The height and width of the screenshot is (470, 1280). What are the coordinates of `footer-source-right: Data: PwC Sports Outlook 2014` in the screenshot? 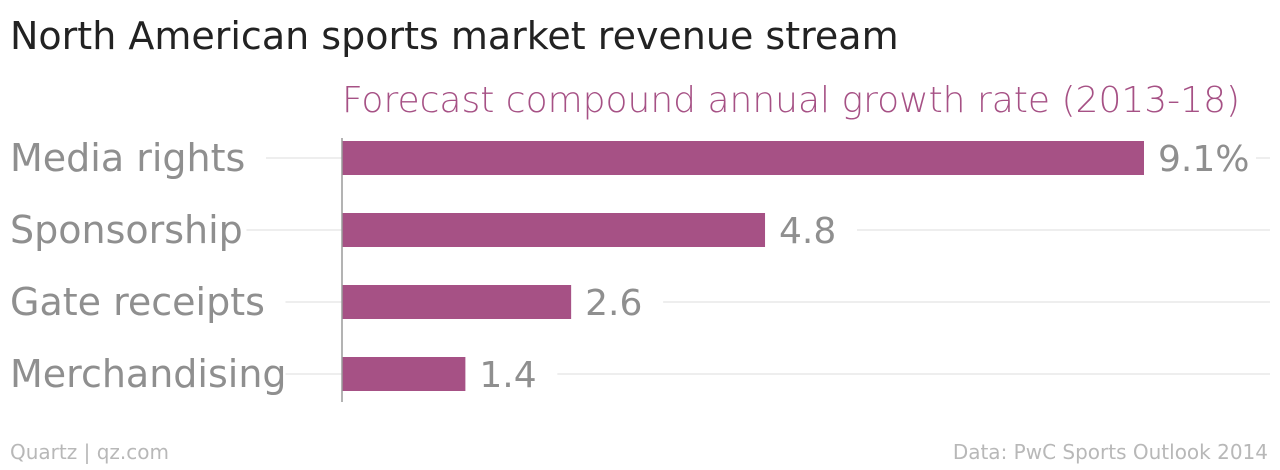 It's located at (1110, 452).